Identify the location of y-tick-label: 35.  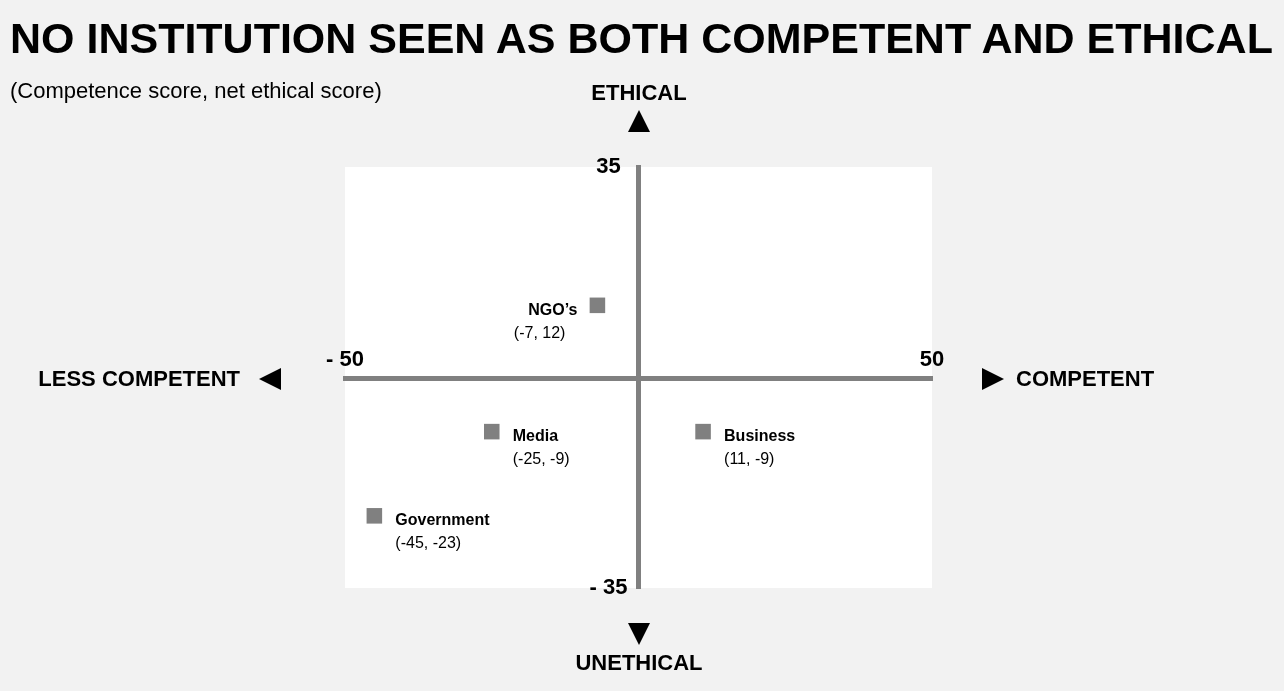
(608, 166).